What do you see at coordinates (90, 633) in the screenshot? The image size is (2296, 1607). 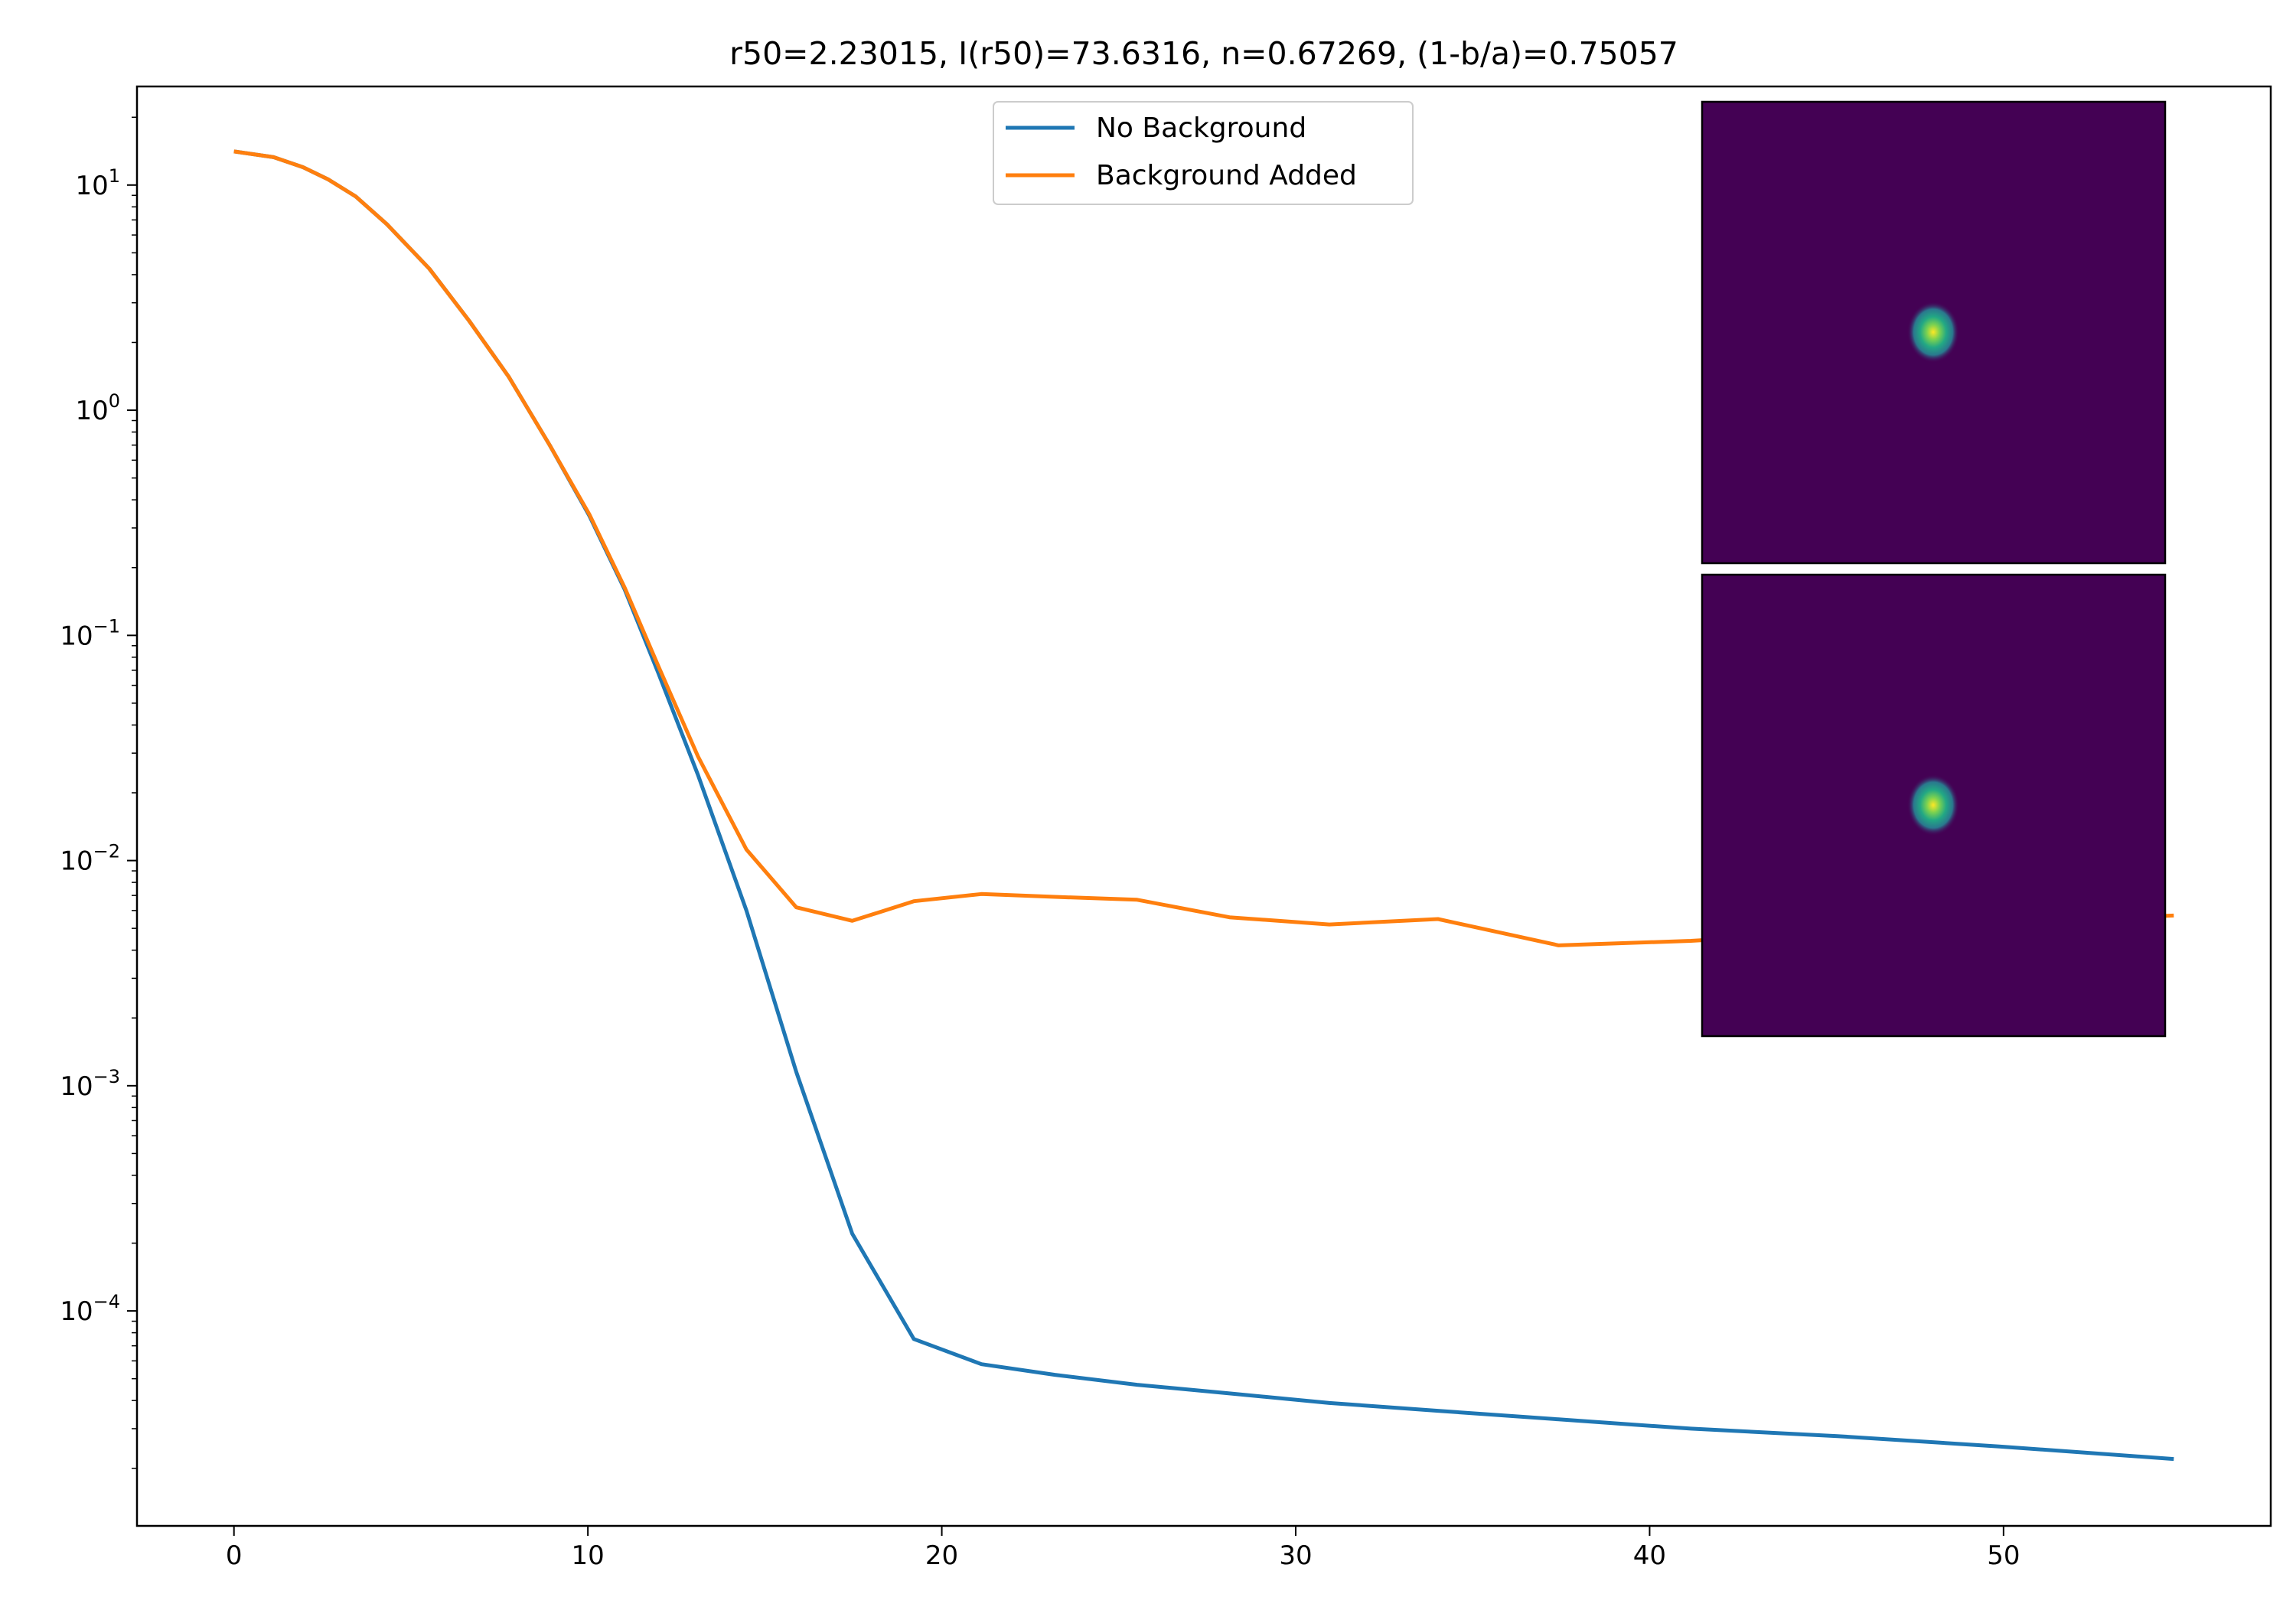 I see `y-tick-label: 10⁻¹` at bounding box center [90, 633].